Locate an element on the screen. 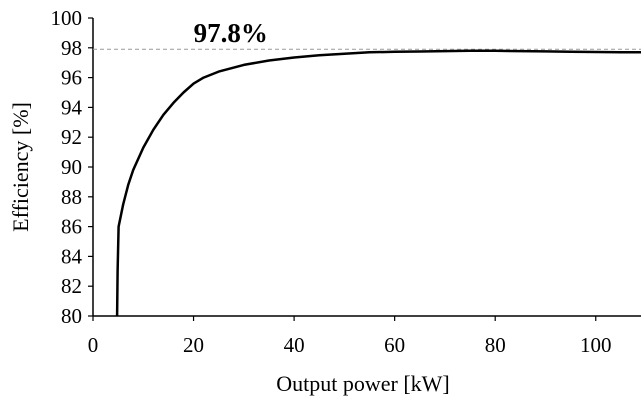 The width and height of the screenshot is (641, 401). y-tick-label: 88 is located at coordinates (71, 197).